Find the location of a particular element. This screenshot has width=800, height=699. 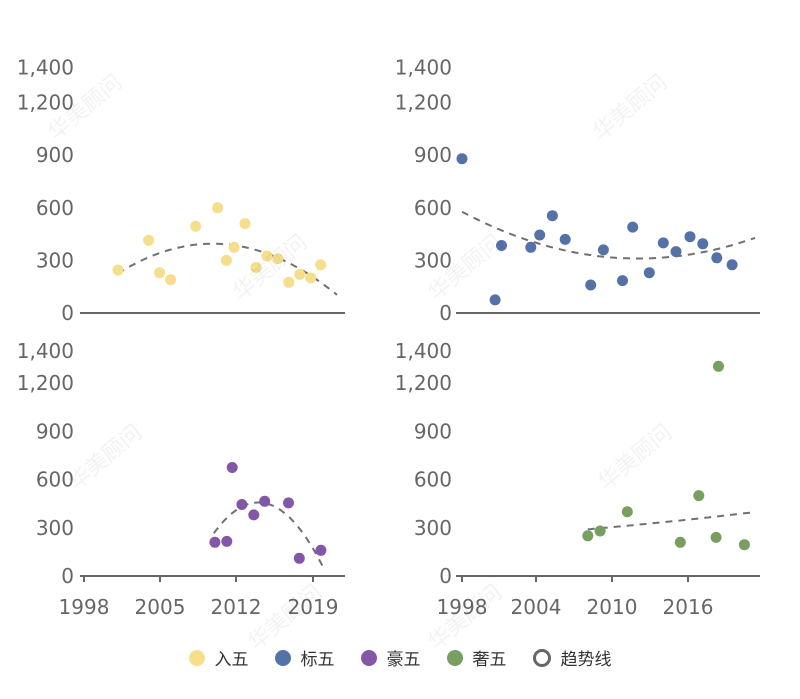

x-tick-label: 2010 is located at coordinates (612, 607).